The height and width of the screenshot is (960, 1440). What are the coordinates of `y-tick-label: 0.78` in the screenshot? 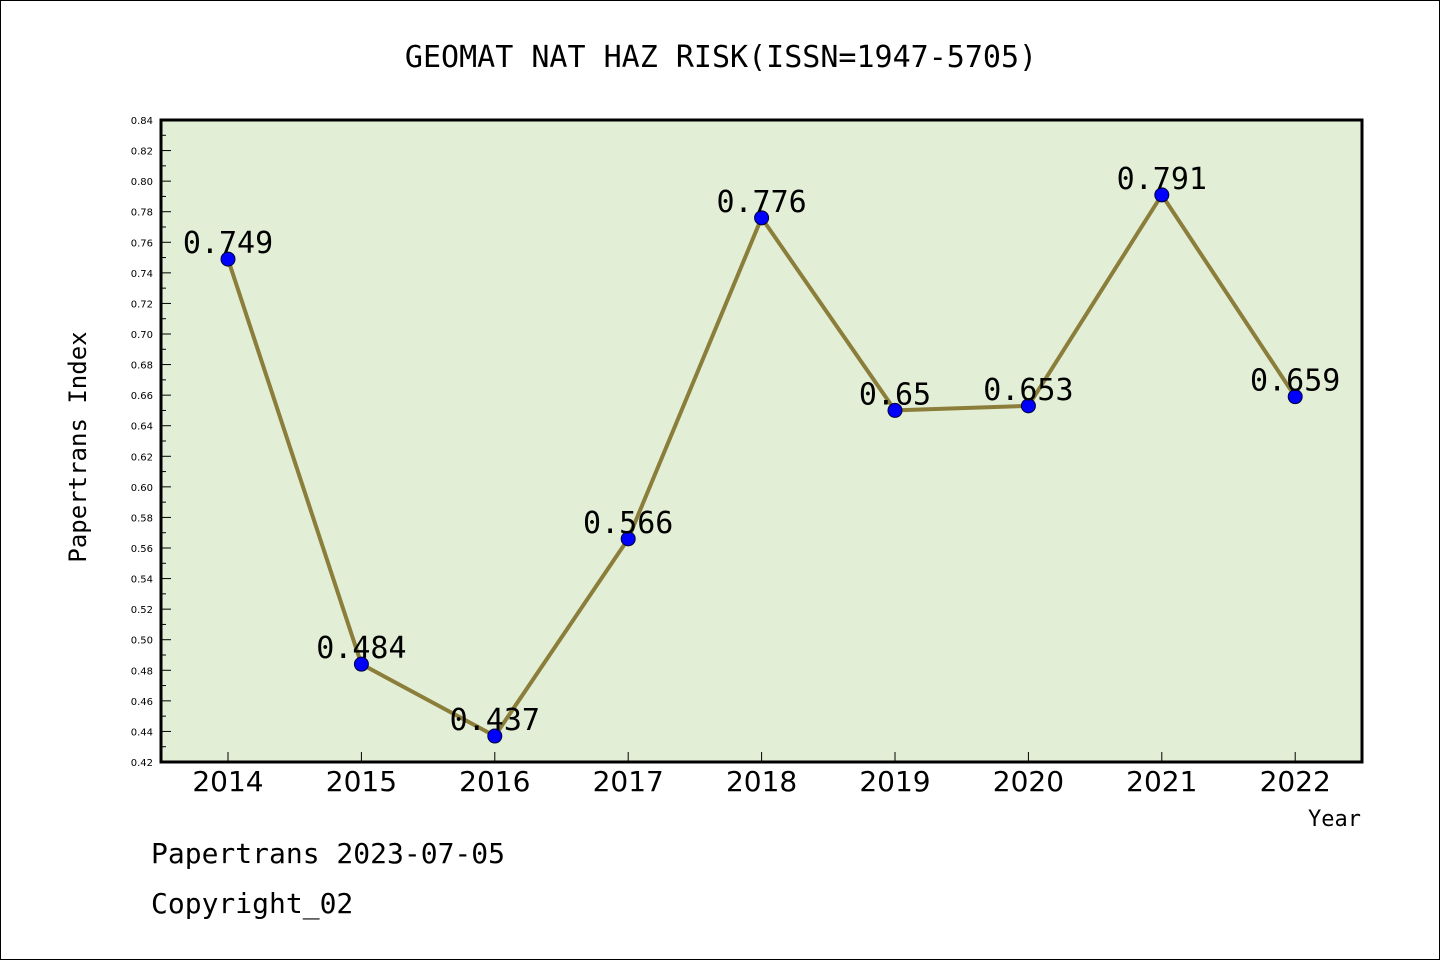 It's located at (142, 213).